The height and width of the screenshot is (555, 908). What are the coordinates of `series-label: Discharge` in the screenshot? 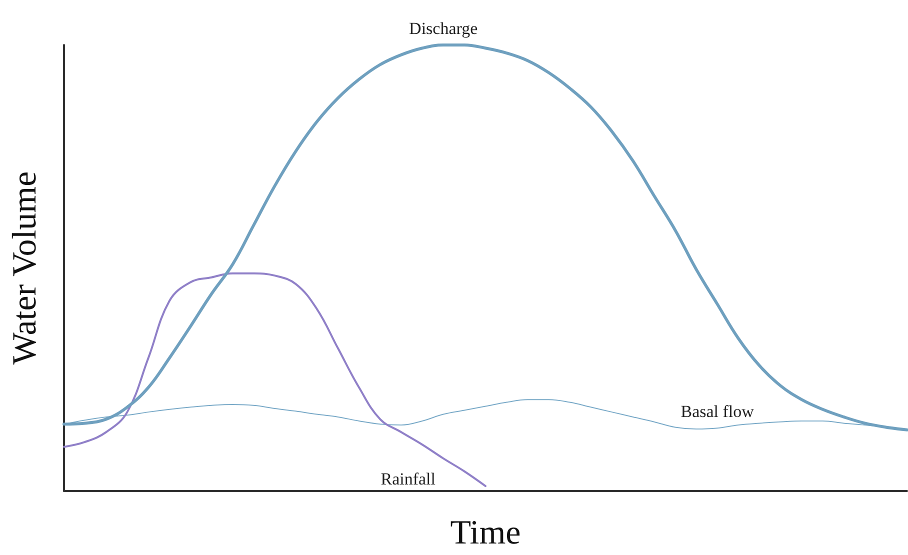 It's located at (443, 28).